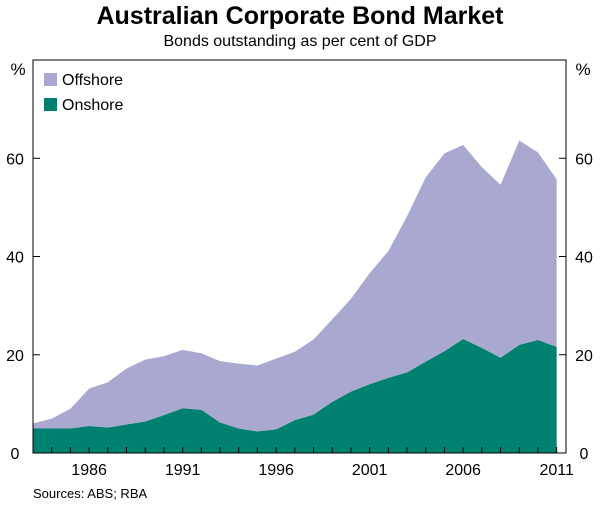  Describe the element at coordinates (92, 80) in the screenshot. I see `legend-label-offshore: Offshore` at that location.